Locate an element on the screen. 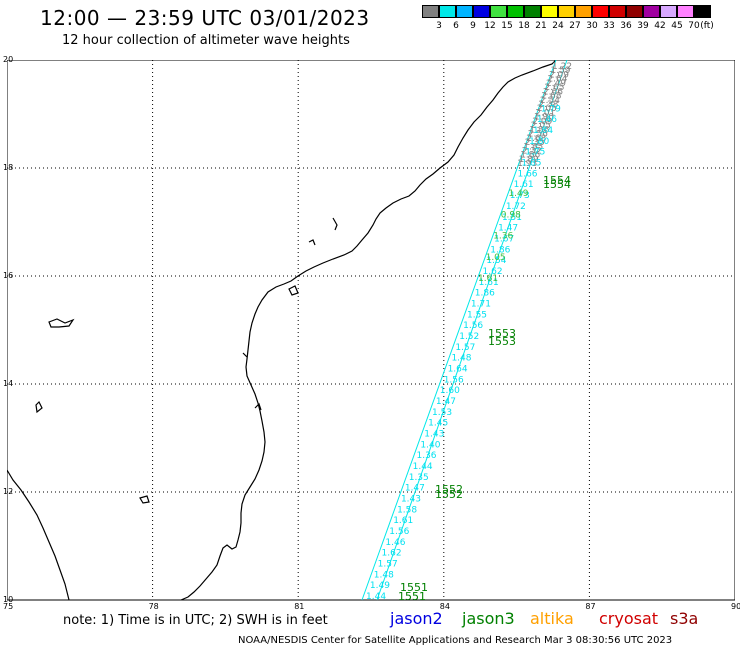 Image resolution: width=740 pixels, height=650 pixels. x-tick-label: 84 is located at coordinates (444, 606).